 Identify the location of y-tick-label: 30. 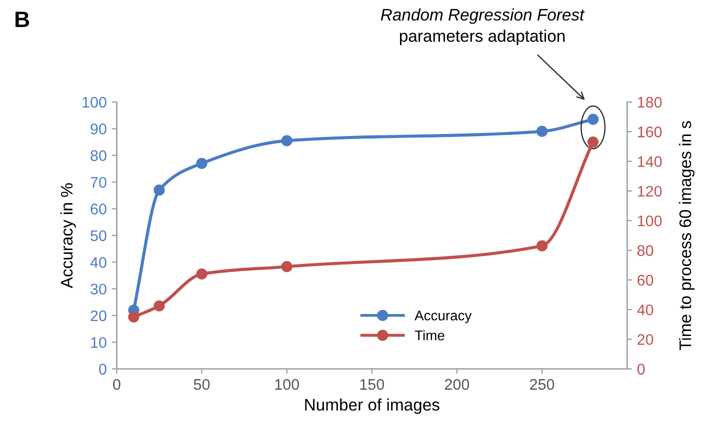
(98, 289).